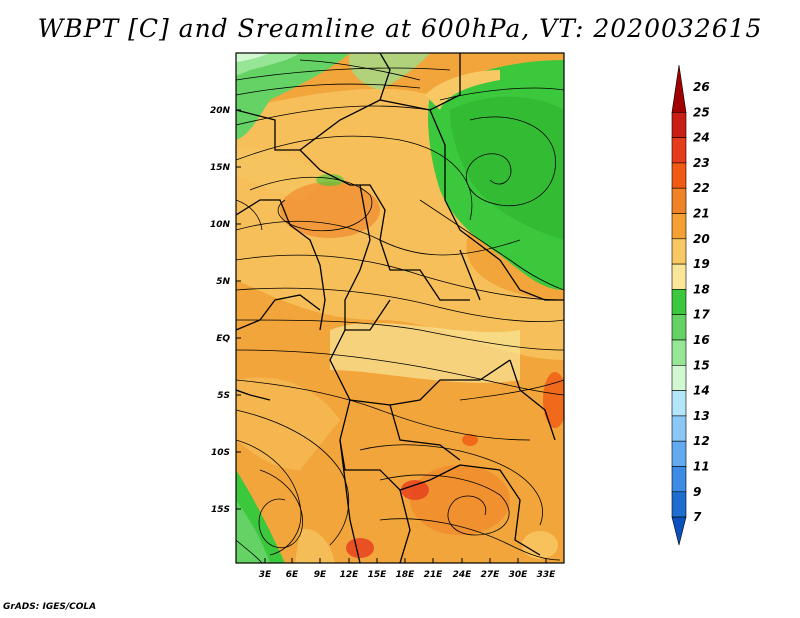 This screenshot has height=618, width=800. I want to click on lon-label: 30E, so click(519, 575).